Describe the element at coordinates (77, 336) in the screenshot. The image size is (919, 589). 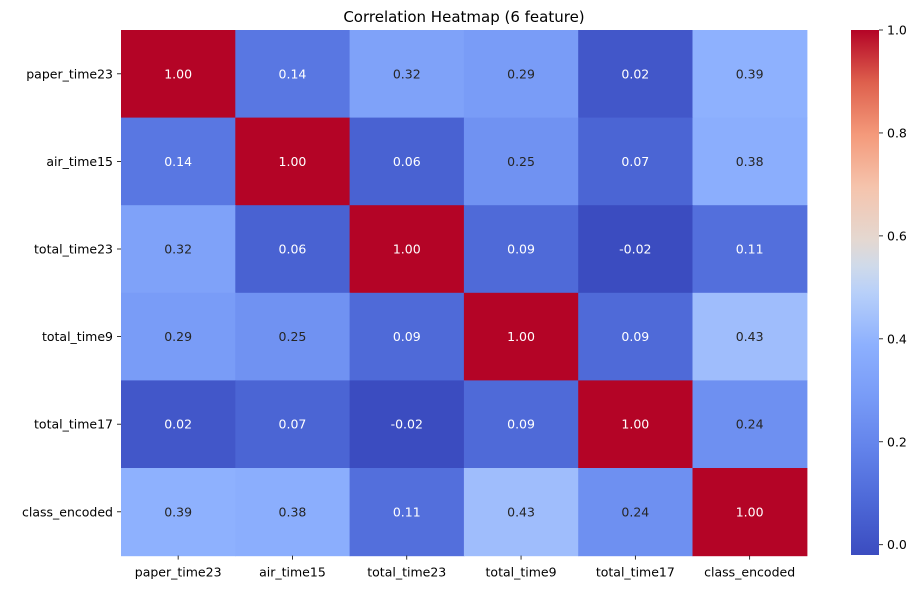
I see `y-tick-label: total_time9` at that location.